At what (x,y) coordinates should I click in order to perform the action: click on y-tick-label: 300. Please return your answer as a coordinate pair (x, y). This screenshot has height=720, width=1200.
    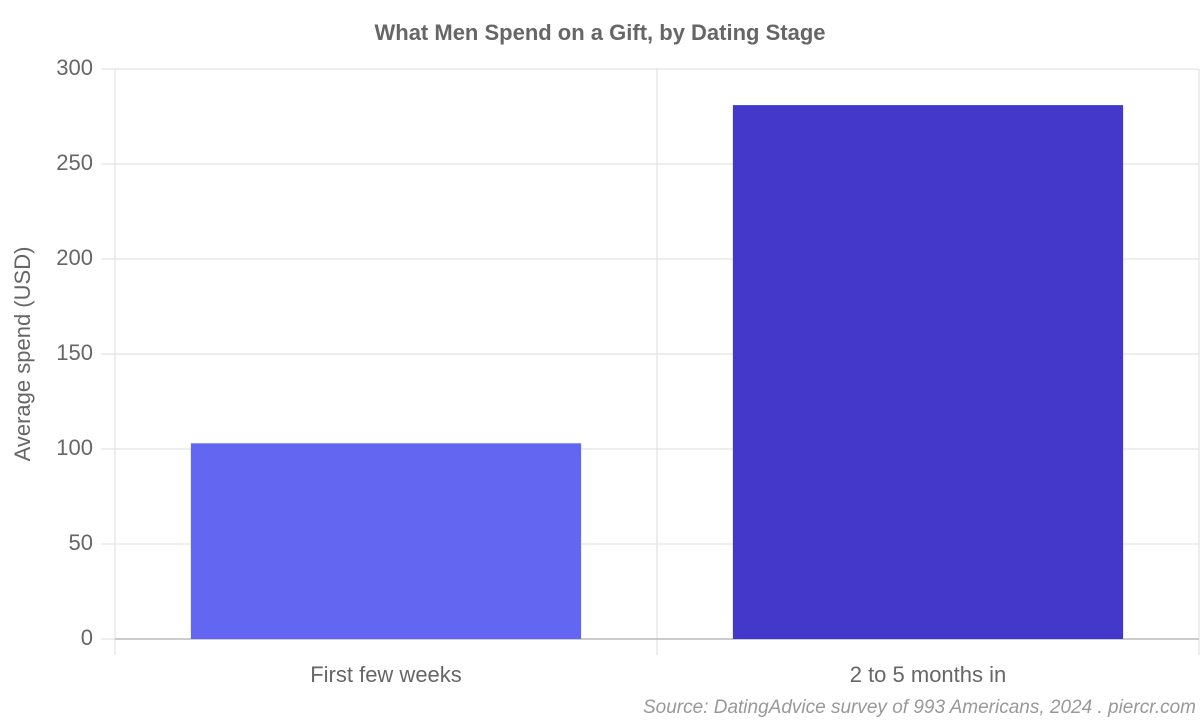
    Looking at the image, I should click on (74, 67).